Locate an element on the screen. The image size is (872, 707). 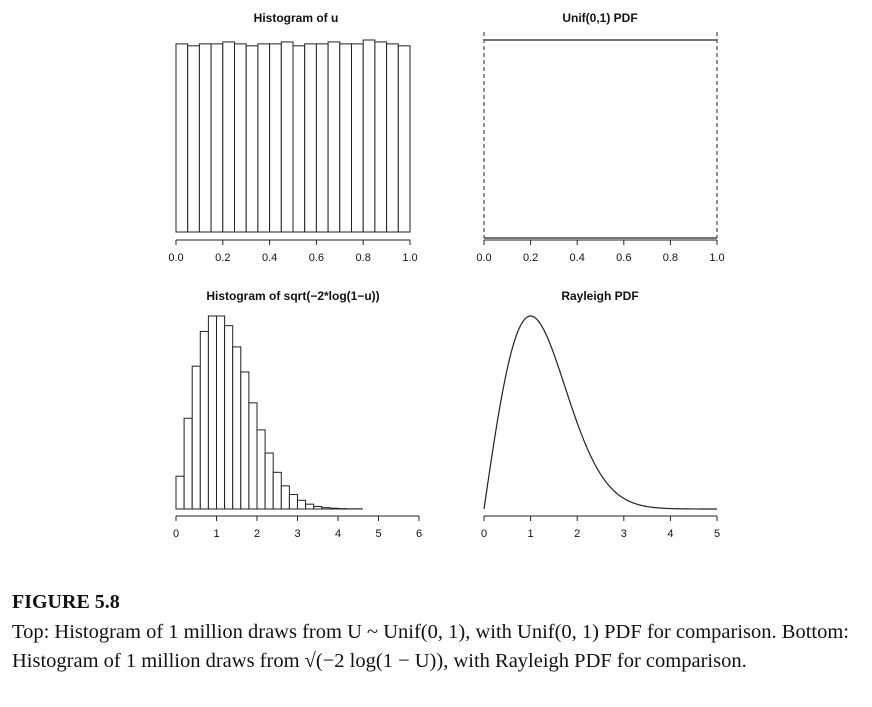
figure-label: FIGURE 5.8 is located at coordinates (66, 602).